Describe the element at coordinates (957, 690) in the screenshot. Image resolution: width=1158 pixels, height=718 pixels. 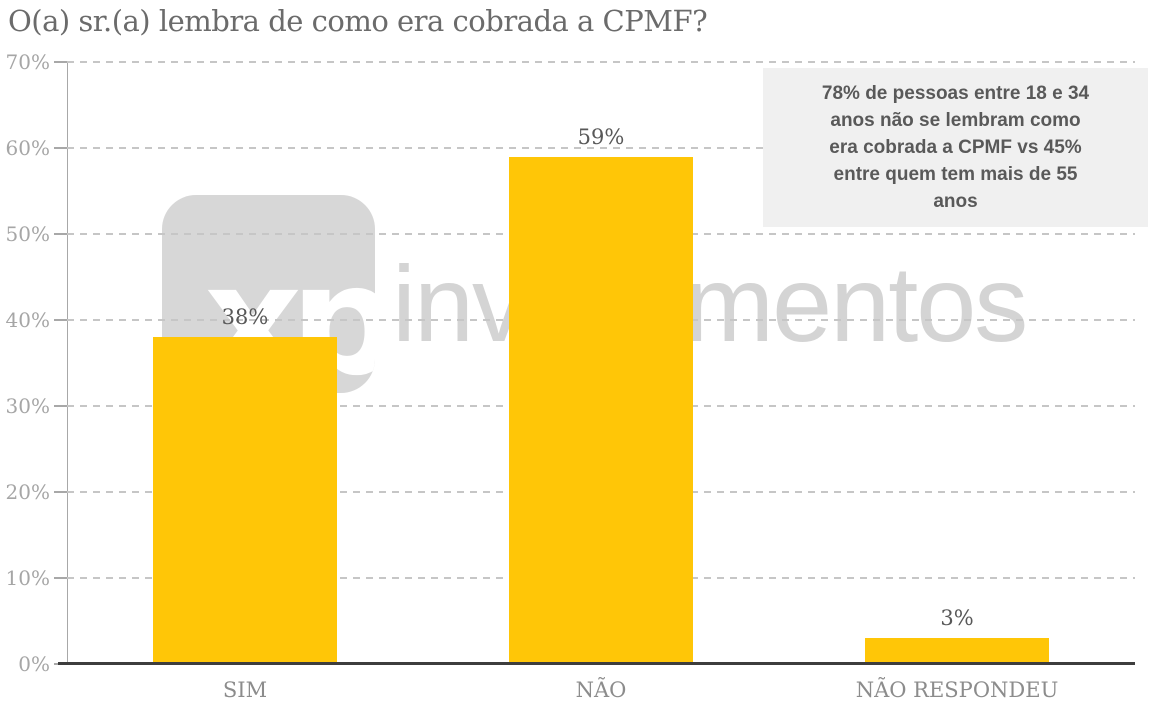
I see `x-axis-category-label: NÃO RESPONDEU` at that location.